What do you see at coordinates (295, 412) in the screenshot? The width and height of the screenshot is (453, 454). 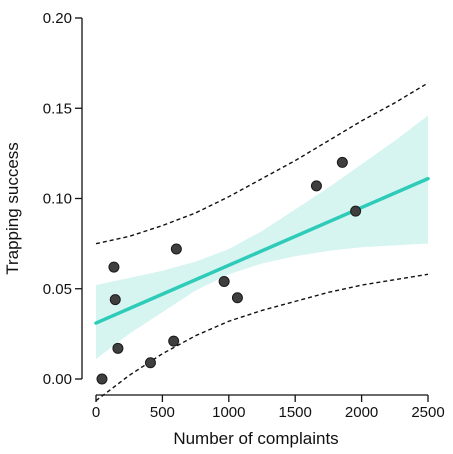 I see `x-tick-label: 1500` at bounding box center [295, 412].